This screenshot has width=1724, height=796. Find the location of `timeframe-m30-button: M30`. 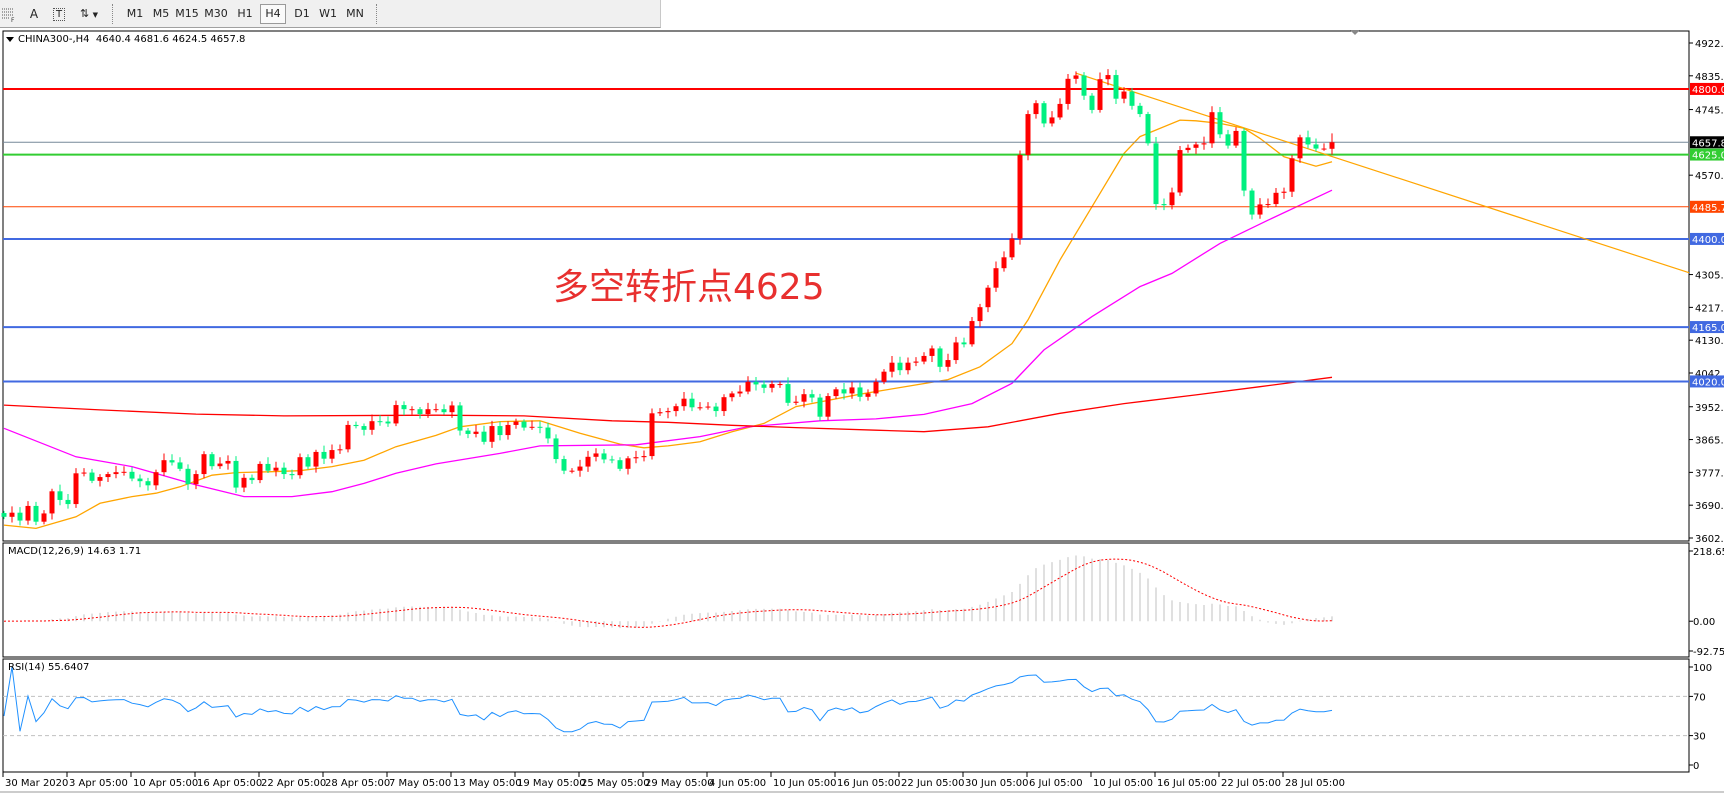

timeframe-m30-button: M30 is located at coordinates (216, 13).